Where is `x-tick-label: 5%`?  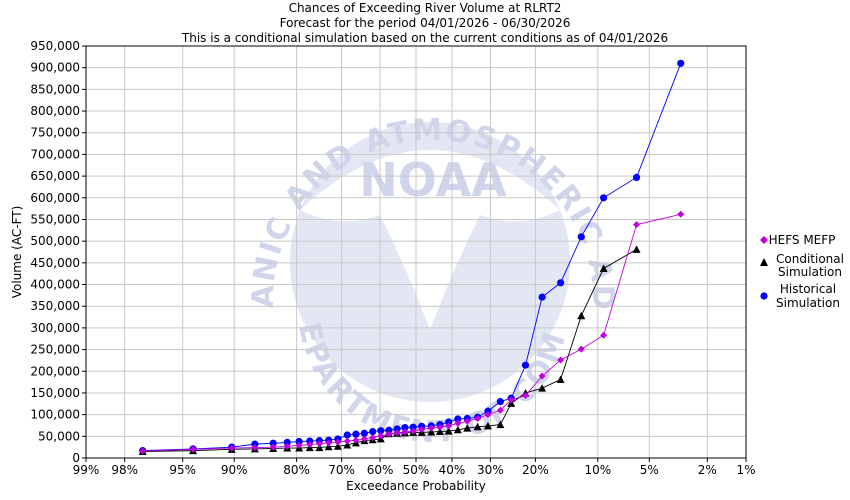 x-tick-label: 5% is located at coordinates (649, 470).